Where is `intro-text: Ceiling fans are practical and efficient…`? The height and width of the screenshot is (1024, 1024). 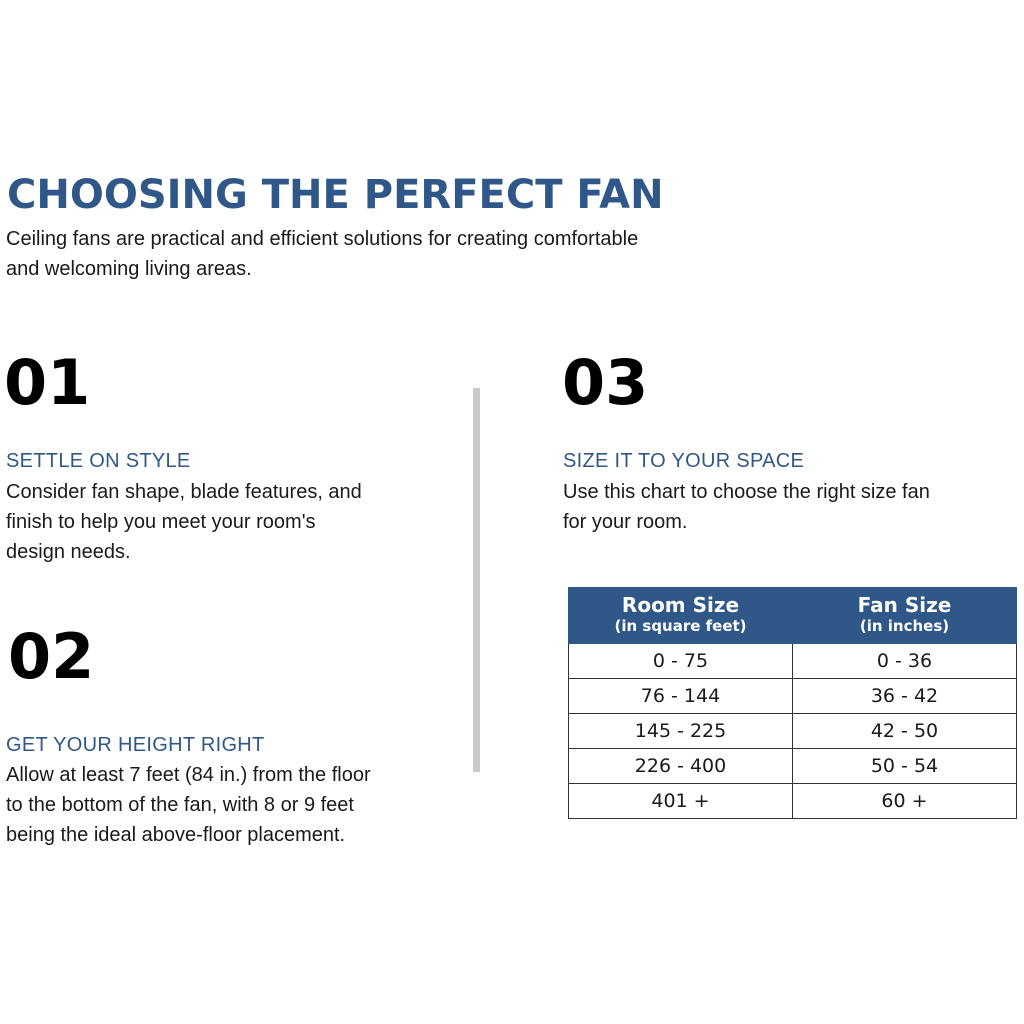
intro-text: Ceiling fans are practical and efficient… is located at coordinates (322, 254).